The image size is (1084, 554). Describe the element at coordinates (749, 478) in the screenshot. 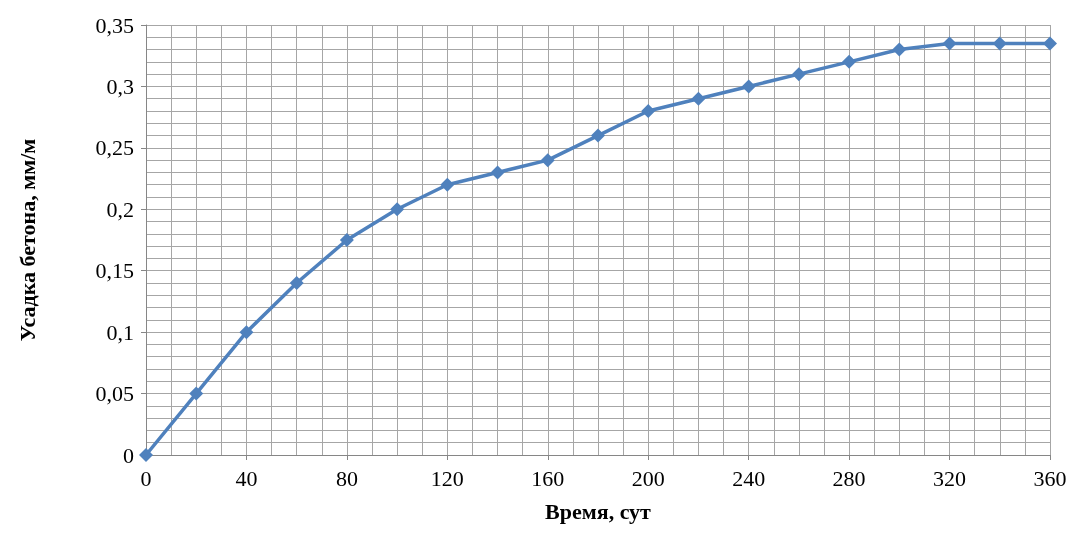

I see `x-tick-label: 240` at that location.